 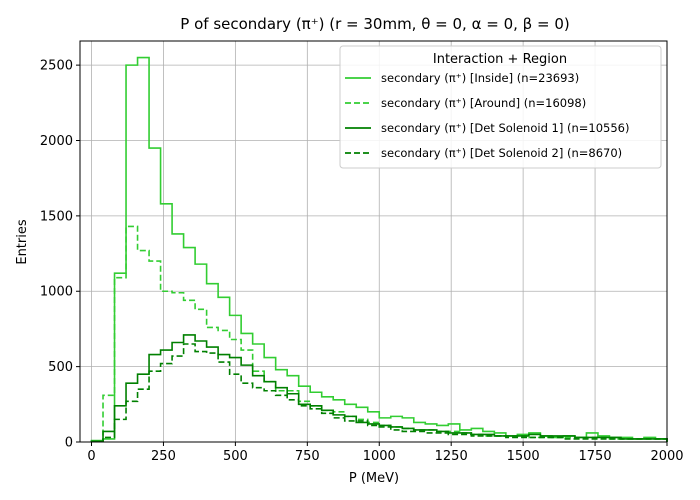 I want to click on legend-entry-label: secondary (π⁺) [Det Solenoid 2] (n=8670), so click(x=501, y=153).